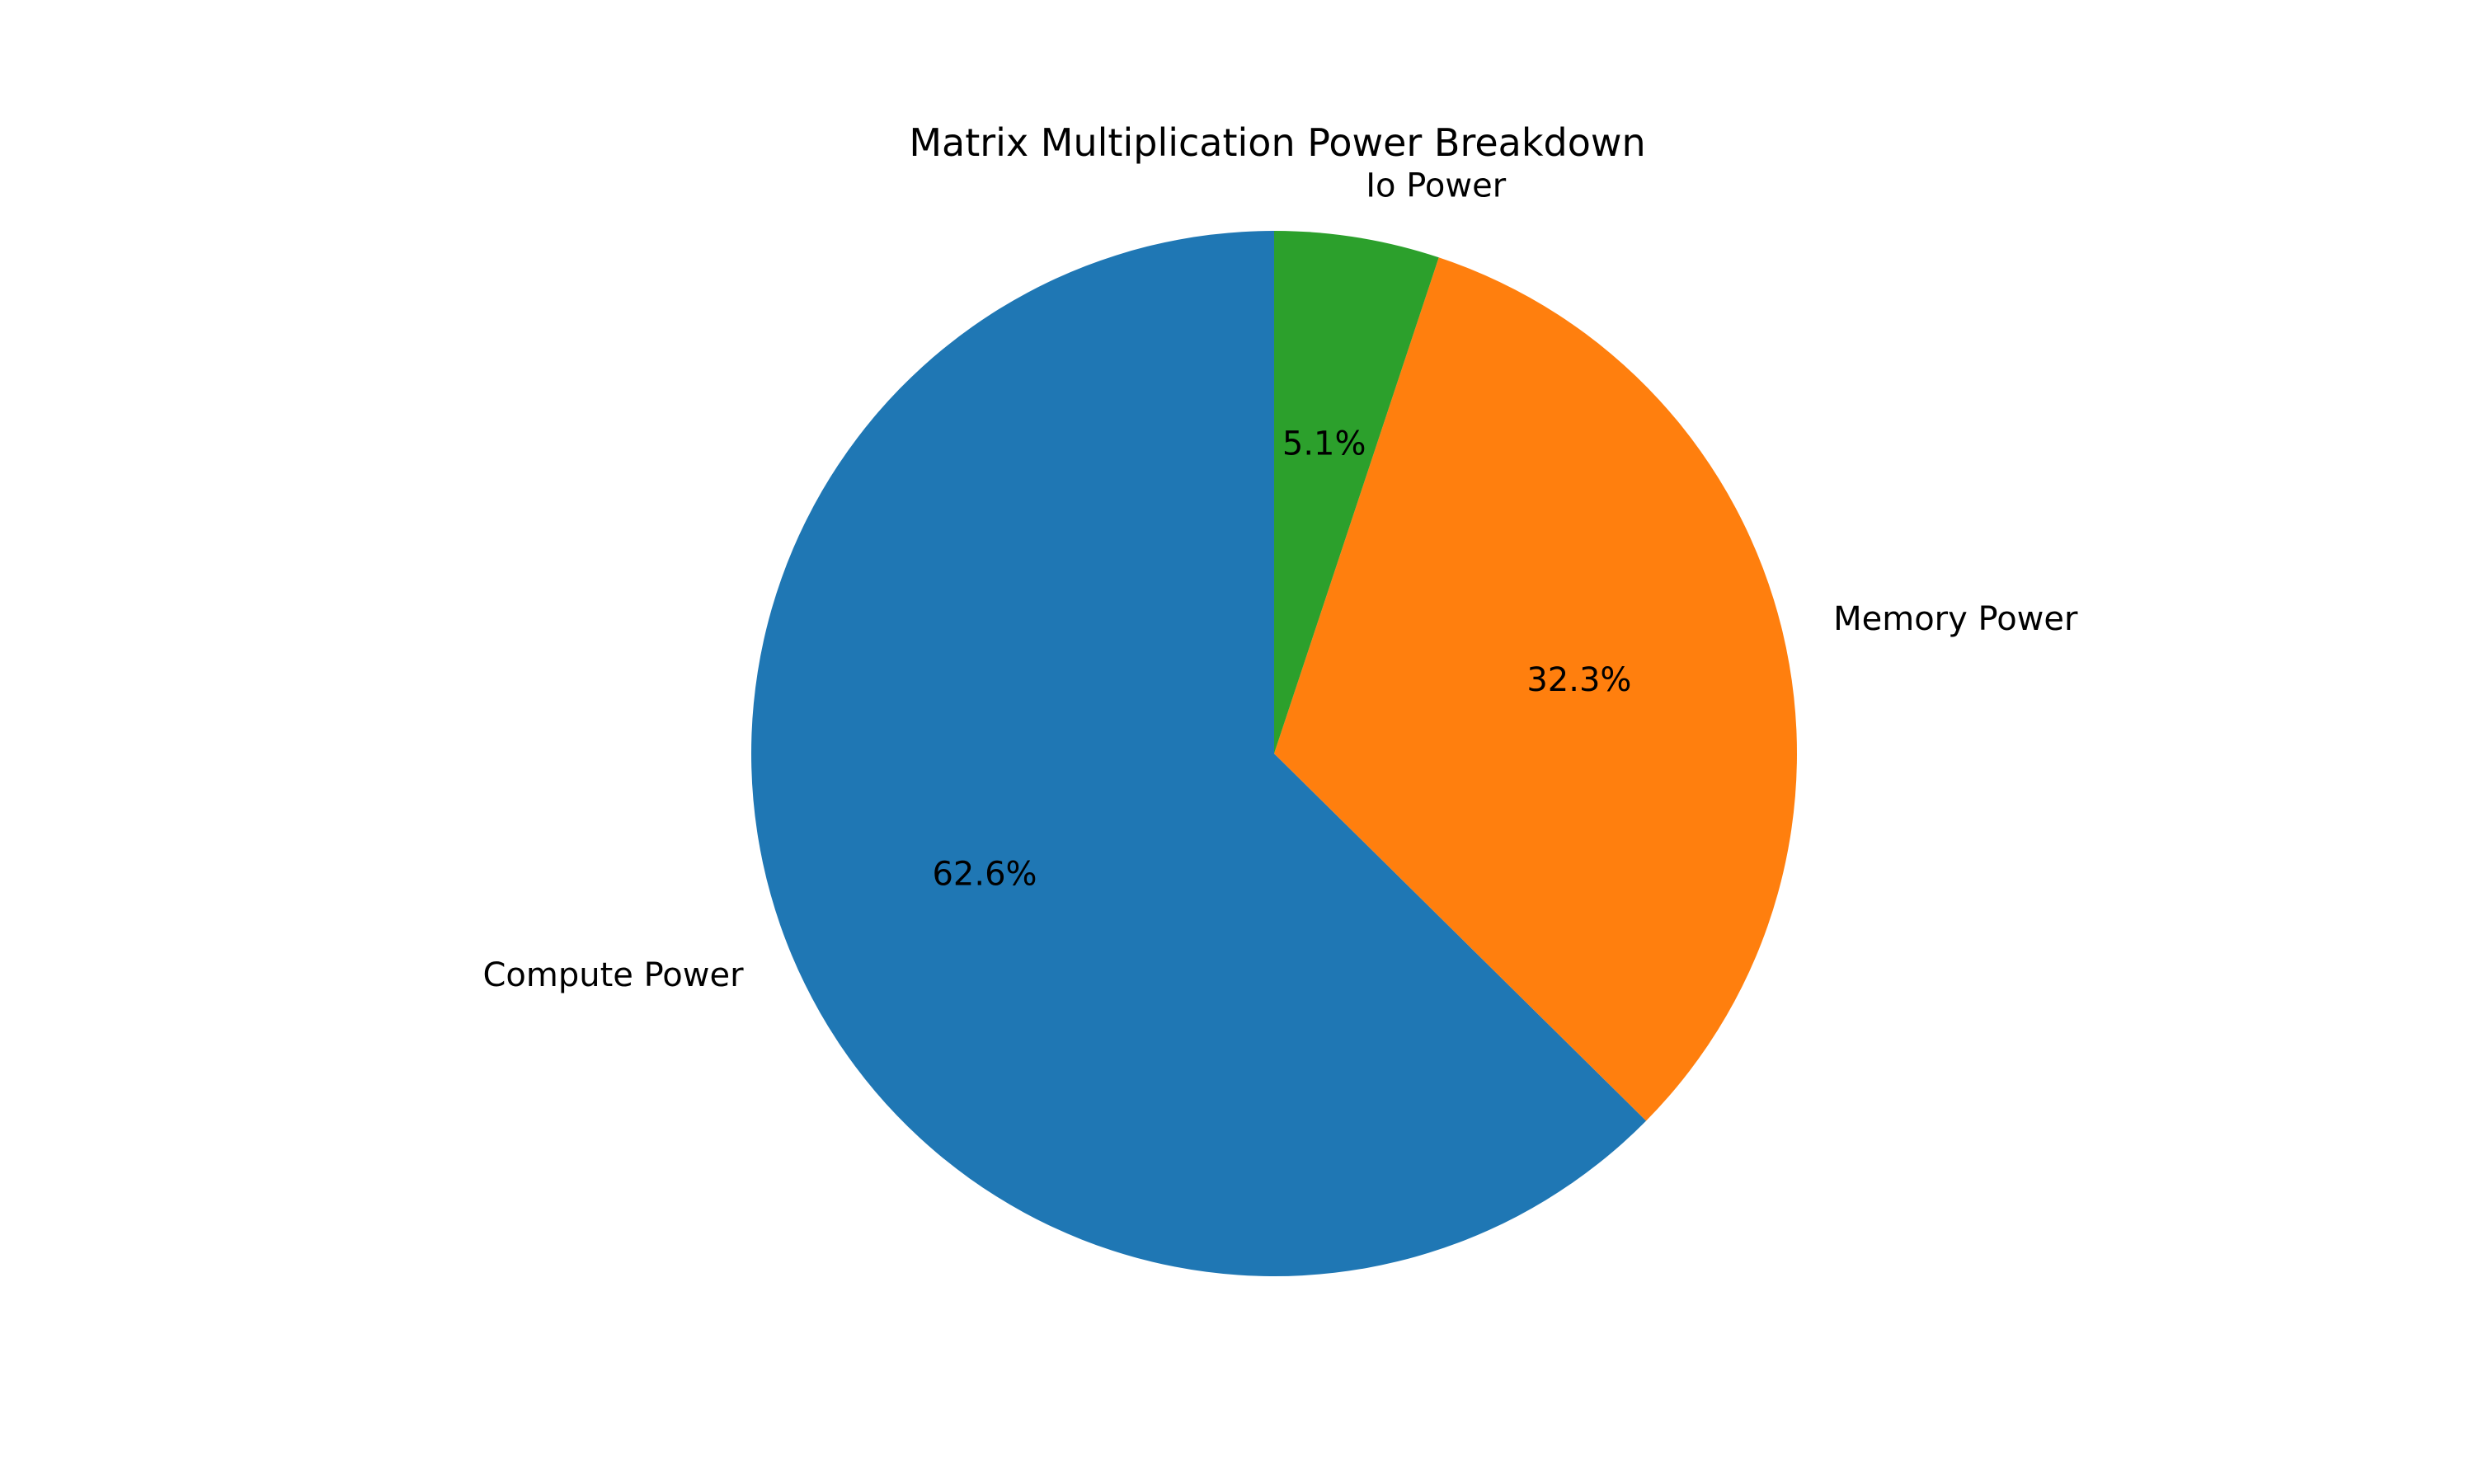 The height and width of the screenshot is (1484, 2474). What do you see at coordinates (1277, 142) in the screenshot?
I see `chart-title: Matrix Multiplication Power Breakdown` at bounding box center [1277, 142].